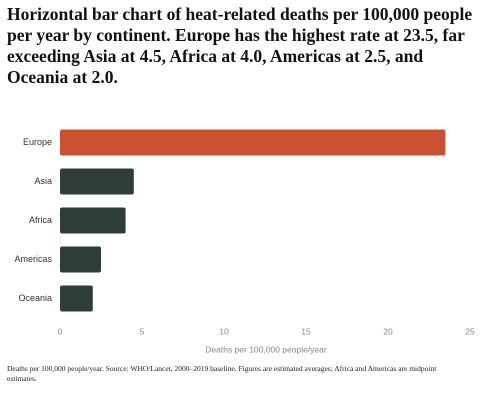  I want to click on y-tick-label: Europe, so click(37, 142).